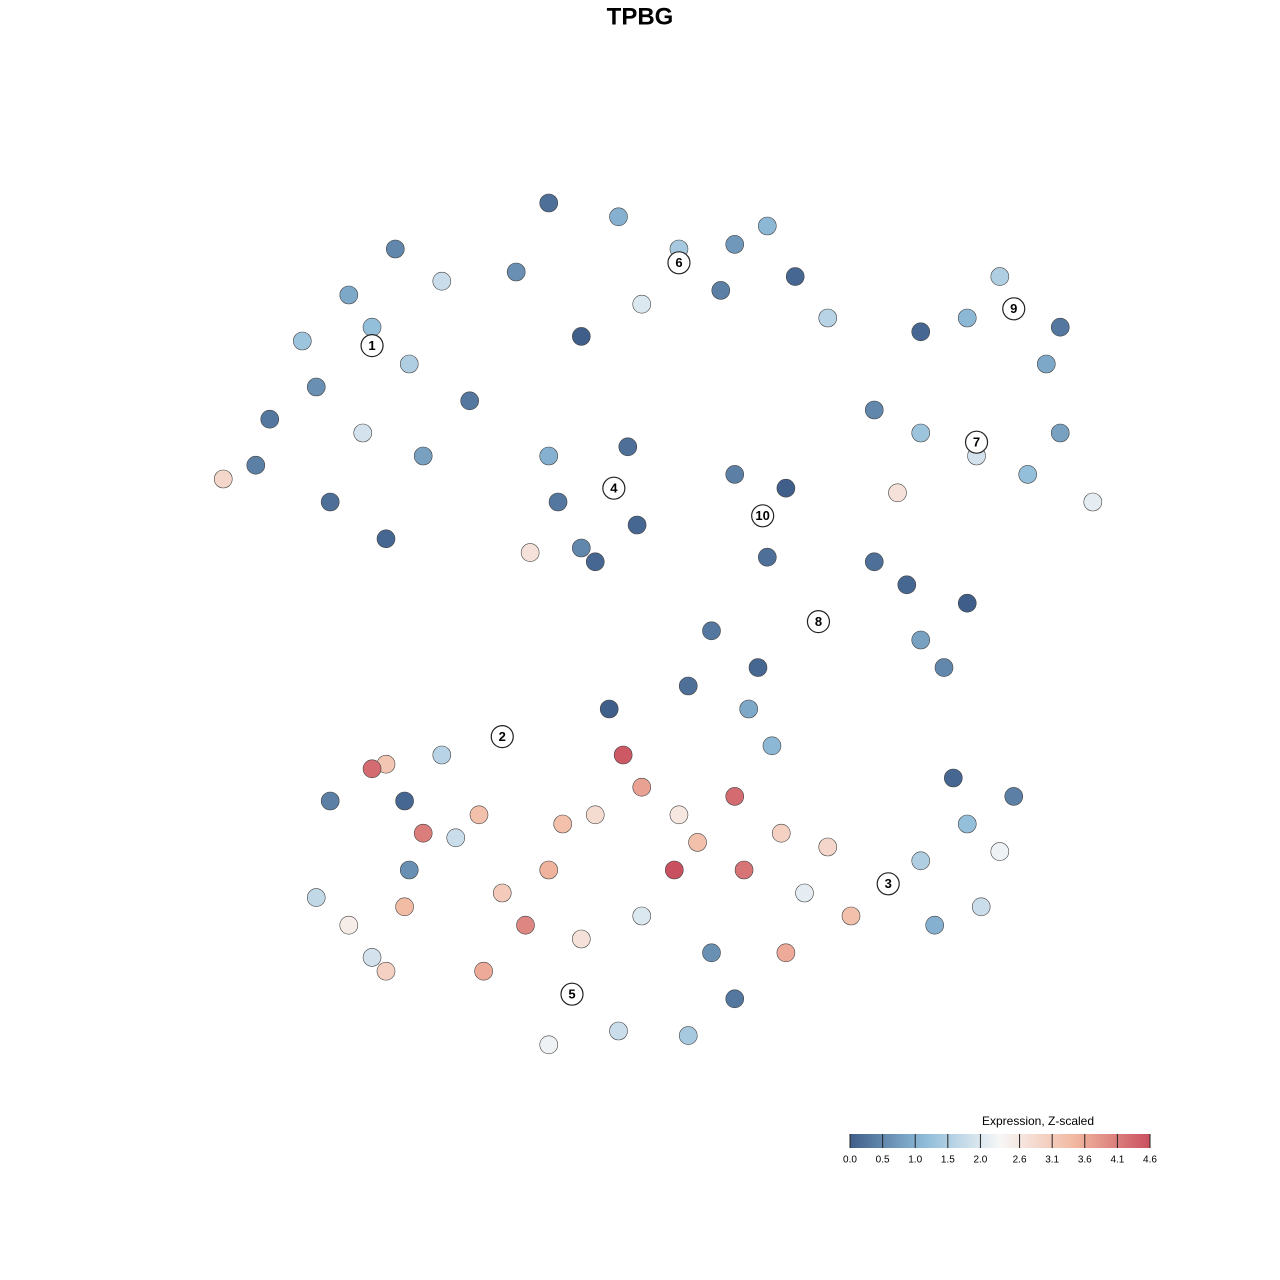 The width and height of the screenshot is (1280, 1280). What do you see at coordinates (1085, 1160) in the screenshot?
I see `colorbar-tick-label: 3.6` at bounding box center [1085, 1160].